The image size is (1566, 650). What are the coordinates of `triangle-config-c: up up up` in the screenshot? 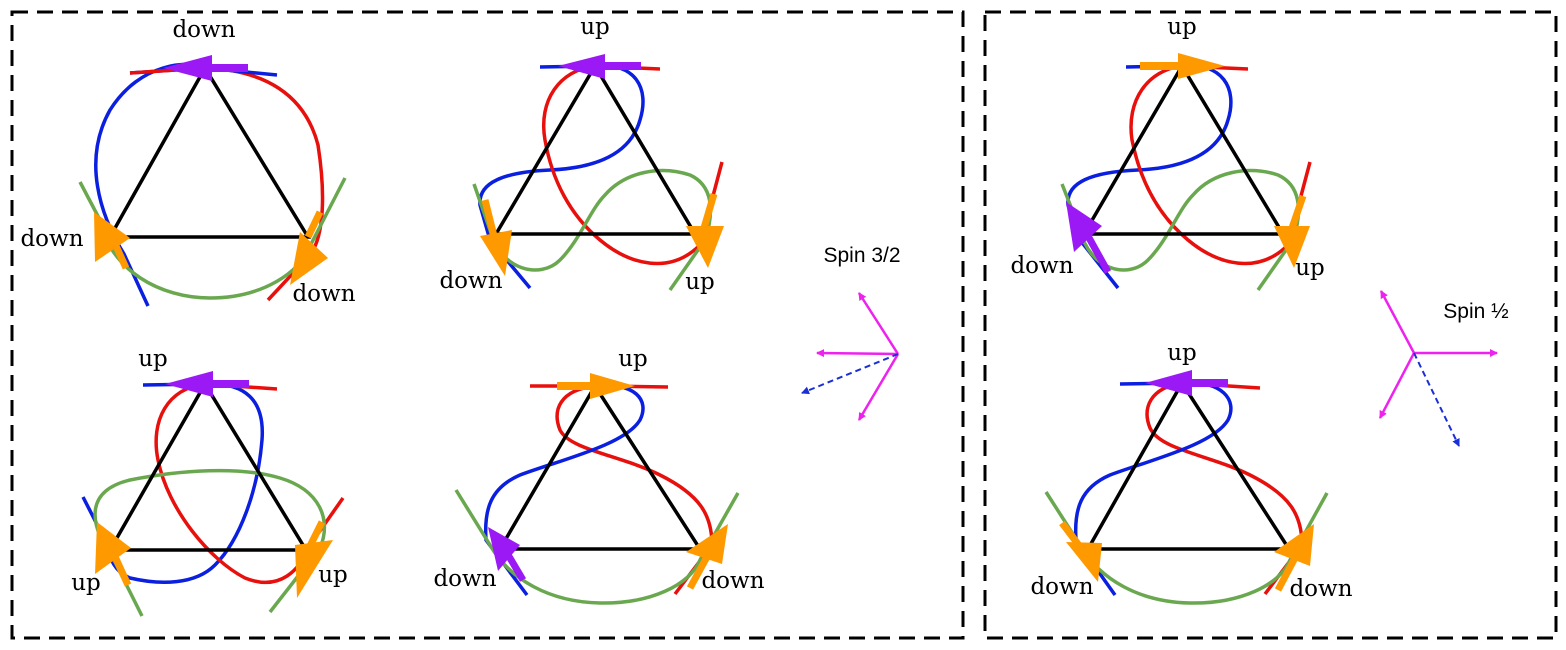 It's located at (209, 481).